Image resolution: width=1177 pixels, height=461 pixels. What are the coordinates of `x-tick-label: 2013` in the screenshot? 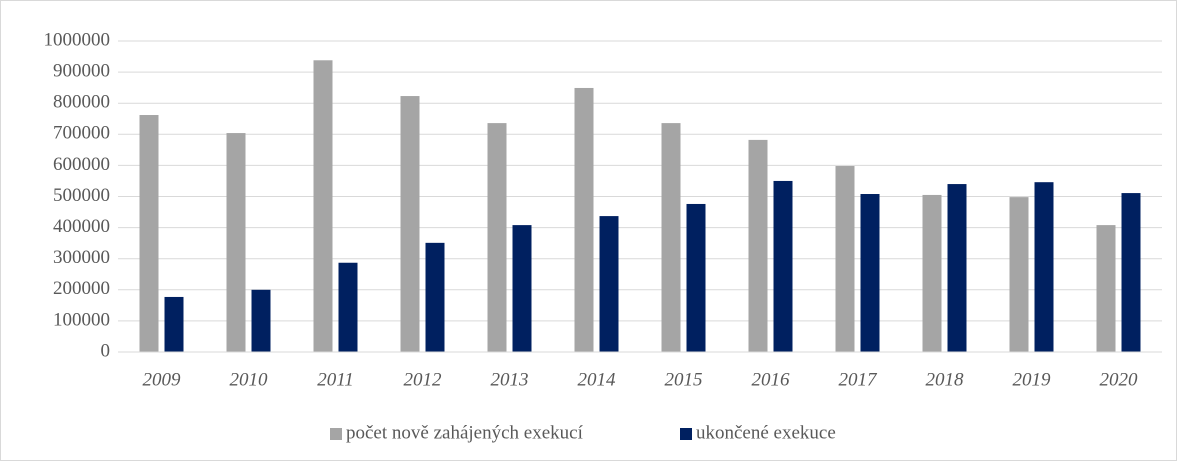 It's located at (510, 379).